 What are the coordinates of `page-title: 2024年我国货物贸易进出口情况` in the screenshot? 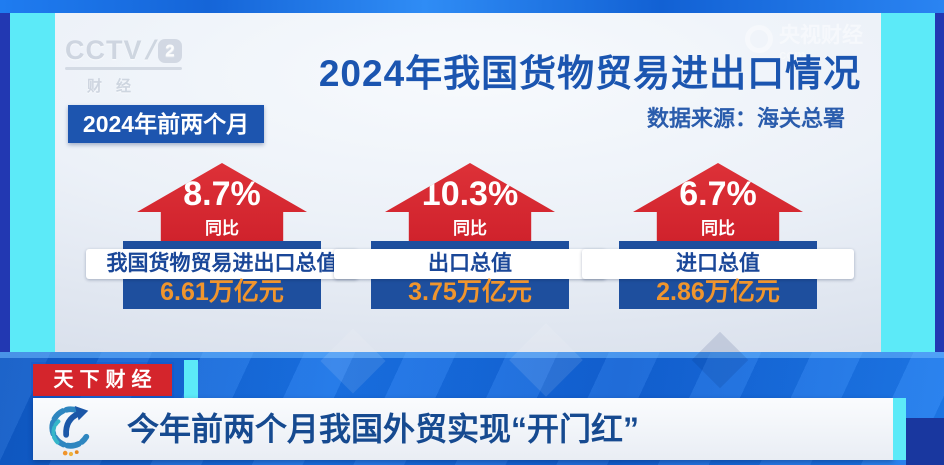 It's located at (590, 73).